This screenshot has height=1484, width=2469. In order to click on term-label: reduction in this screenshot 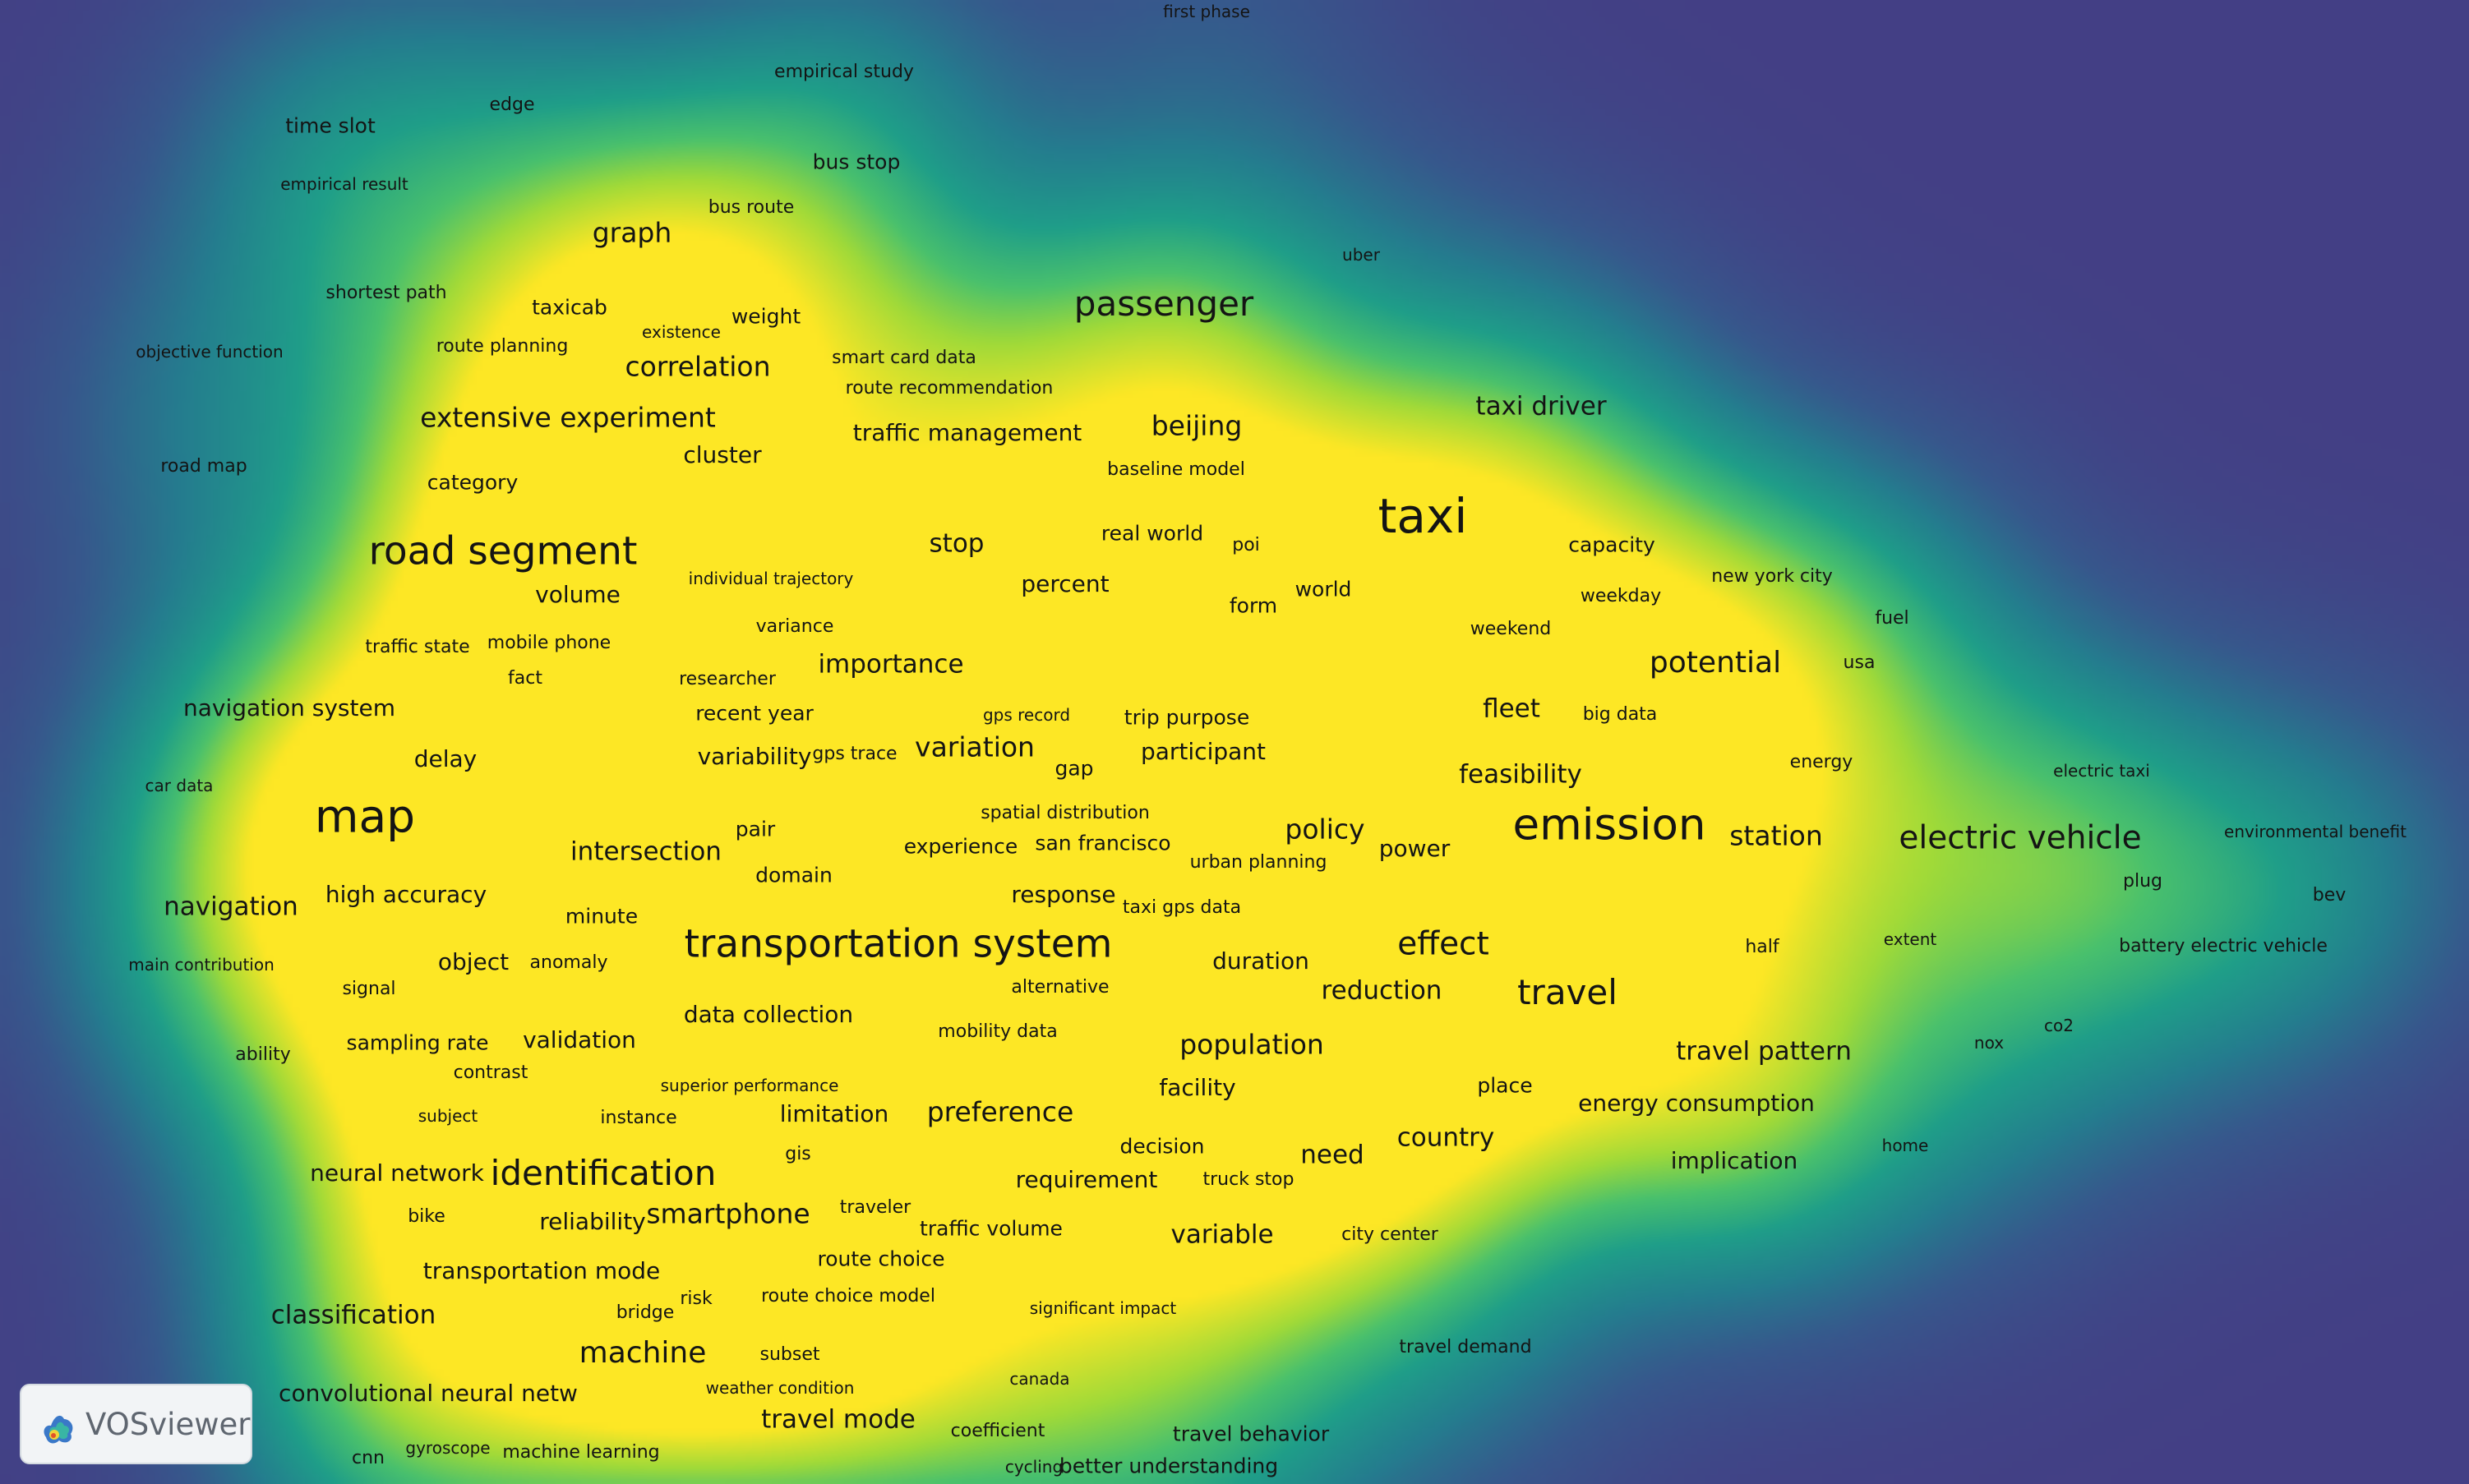, I will do `click(1381, 991)`.